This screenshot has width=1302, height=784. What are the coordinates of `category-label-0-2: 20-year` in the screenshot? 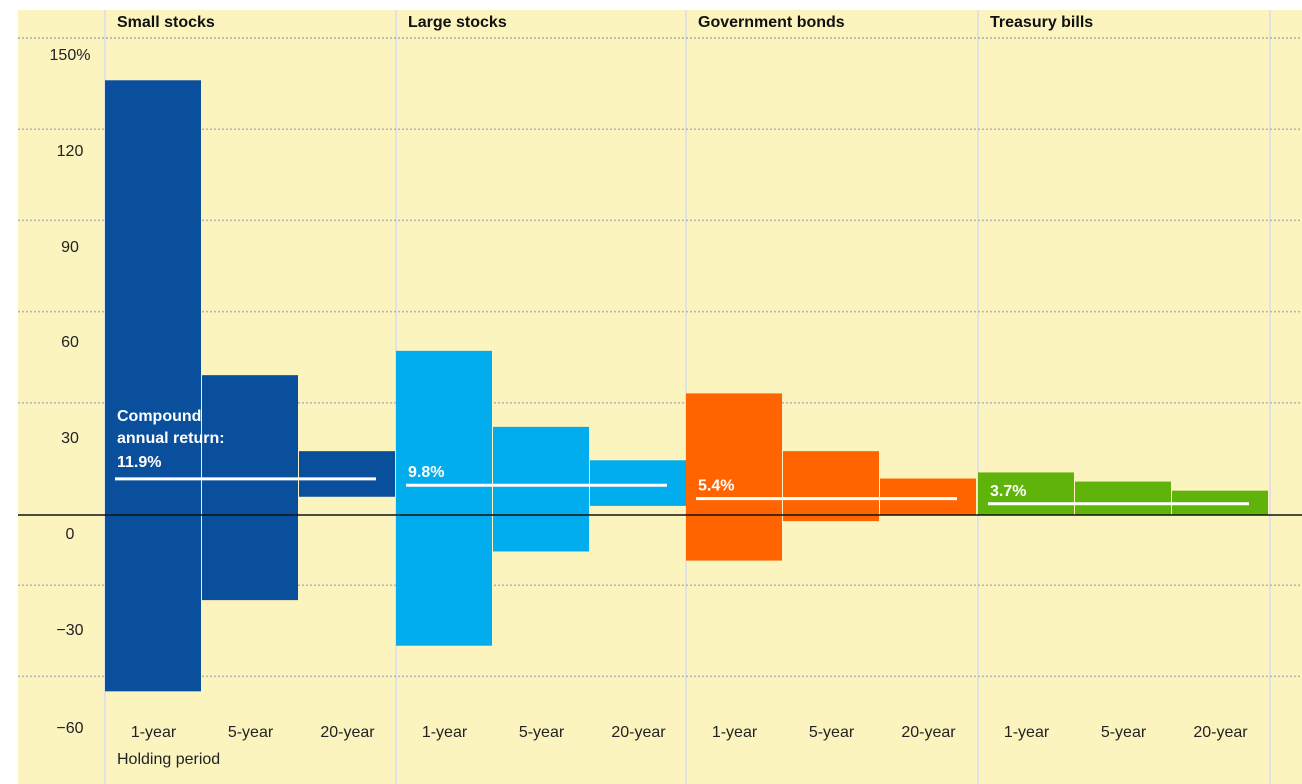 It's located at (347, 732).